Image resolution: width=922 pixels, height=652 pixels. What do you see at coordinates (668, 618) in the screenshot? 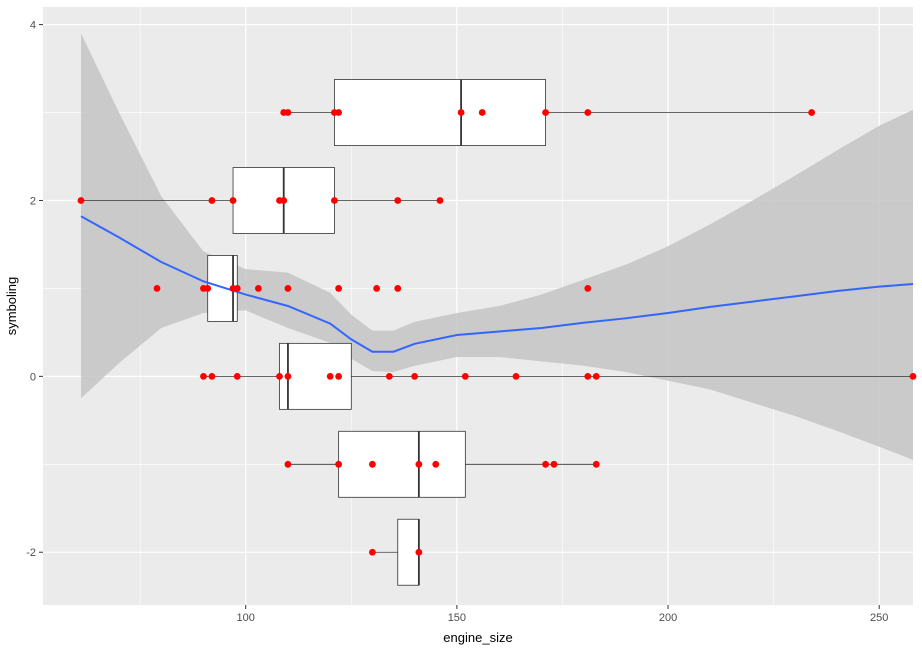
I see `x-tick-label: 200` at bounding box center [668, 618].